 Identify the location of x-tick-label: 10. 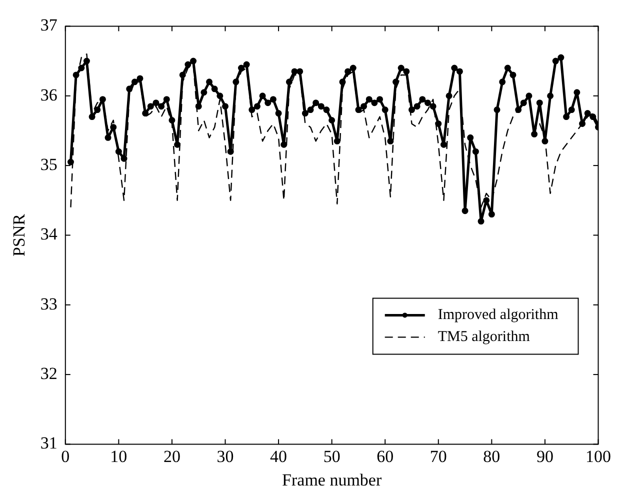
(119, 456).